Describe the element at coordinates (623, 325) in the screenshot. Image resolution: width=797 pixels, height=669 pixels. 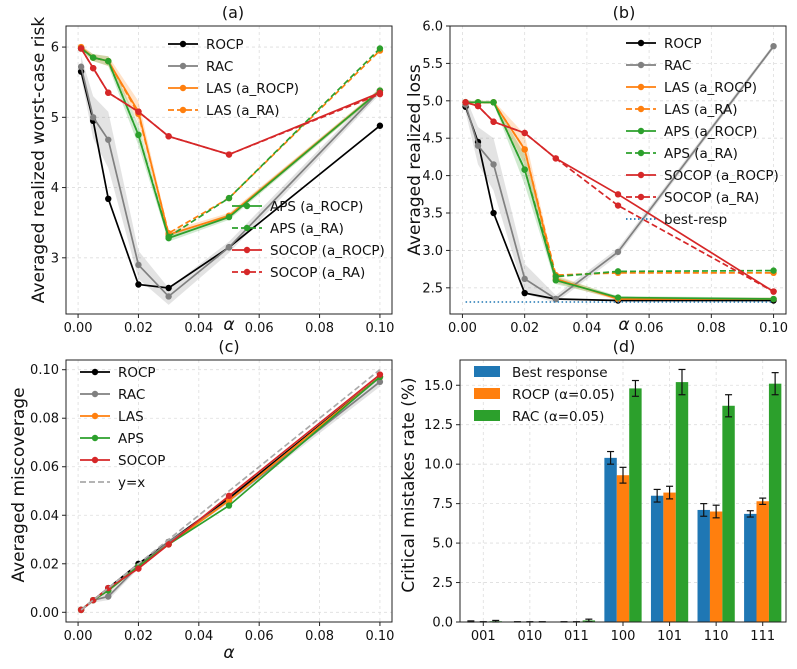
I see `panel-b-xlabel: α` at that location.